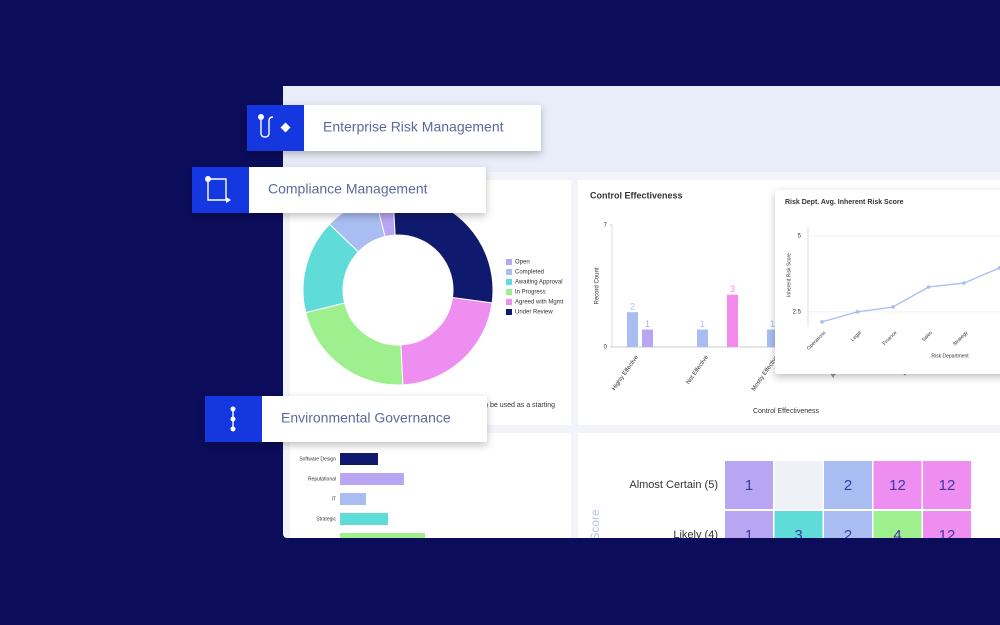 The width and height of the screenshot is (1000, 625). I want to click on legend-label: Completed, so click(529, 273).